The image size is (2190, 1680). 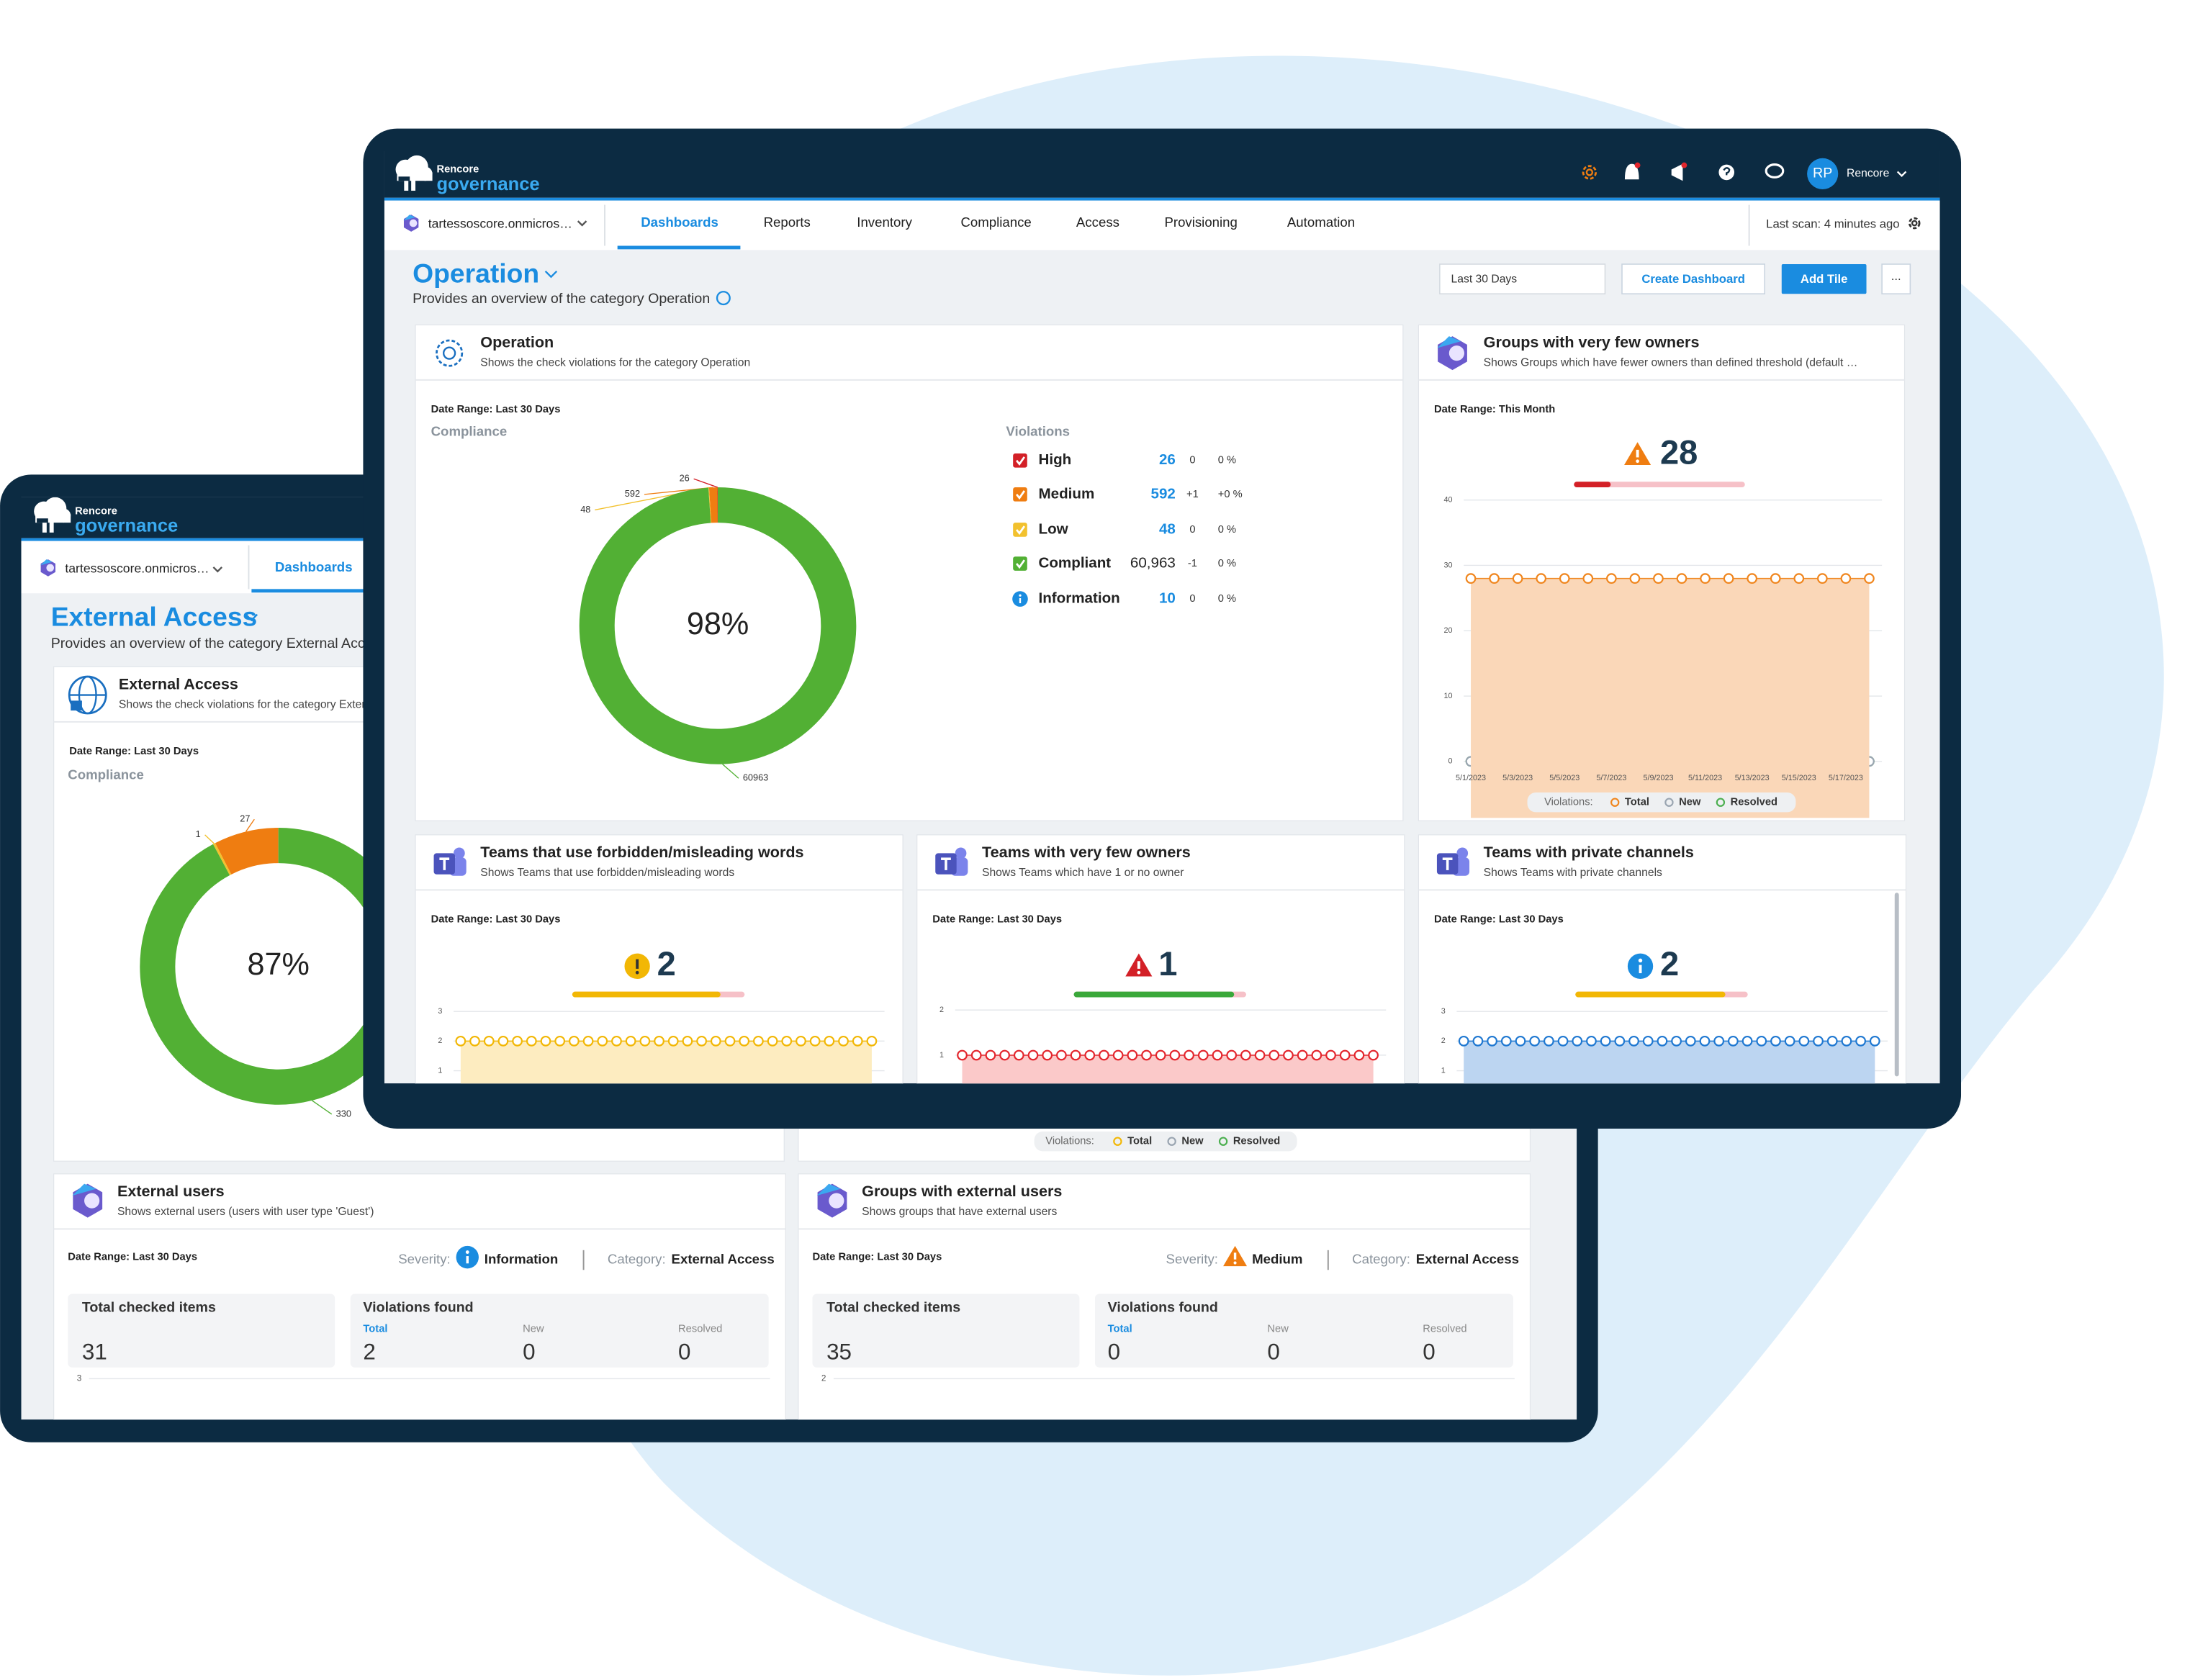 I want to click on date-filter: Last 30 Days, so click(x=1484, y=280).